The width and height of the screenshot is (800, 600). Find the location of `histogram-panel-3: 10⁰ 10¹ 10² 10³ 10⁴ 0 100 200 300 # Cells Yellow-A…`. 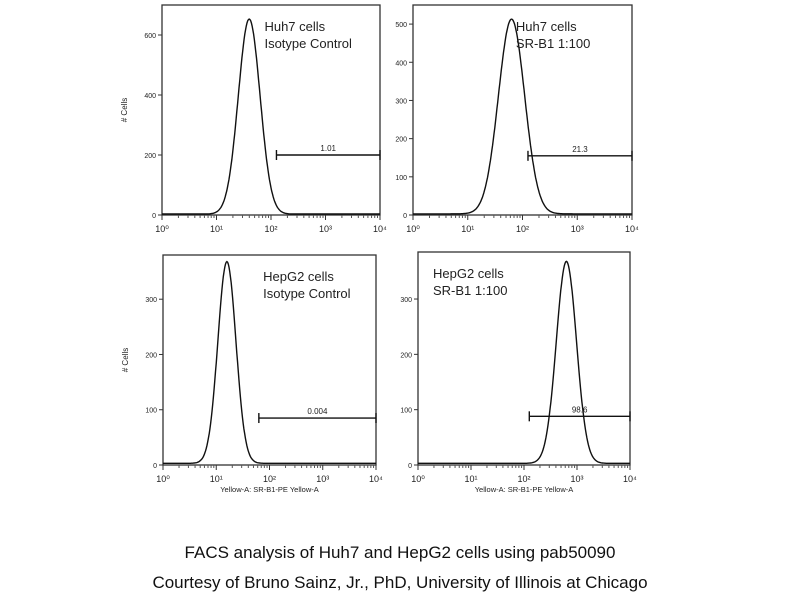

histogram-panel-3: 10⁰ 10¹ 10² 10³ 10⁴ 0 100 200 300 # Cells Yellow-A… is located at coordinates (252, 374).